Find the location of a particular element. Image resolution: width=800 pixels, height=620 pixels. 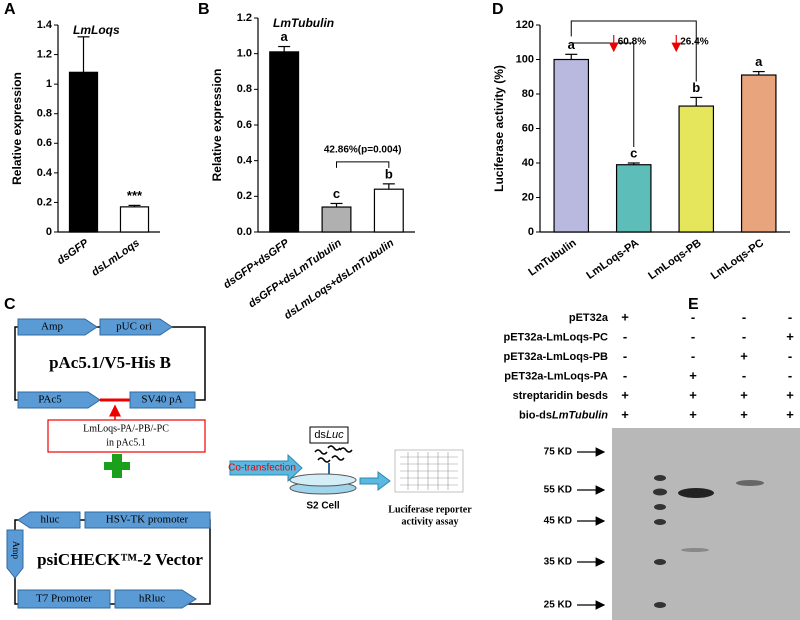

row-label: pET32a-LmLoqs-PC is located at coordinates (555, 337).